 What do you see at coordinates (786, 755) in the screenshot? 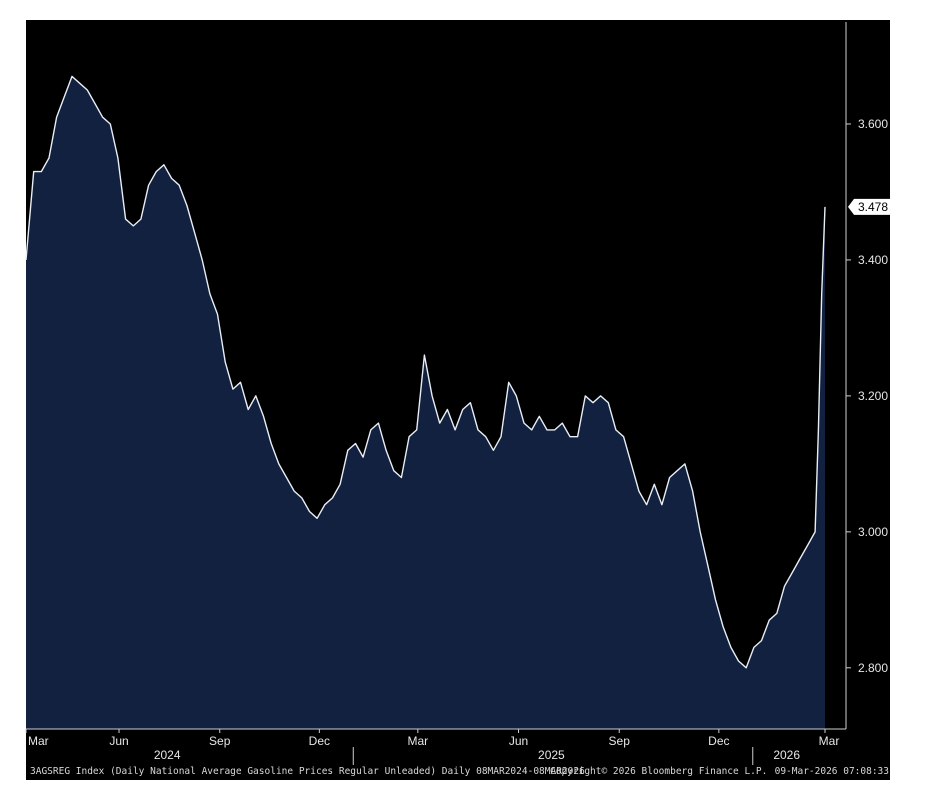
I see `x-year-label: 2026` at bounding box center [786, 755].